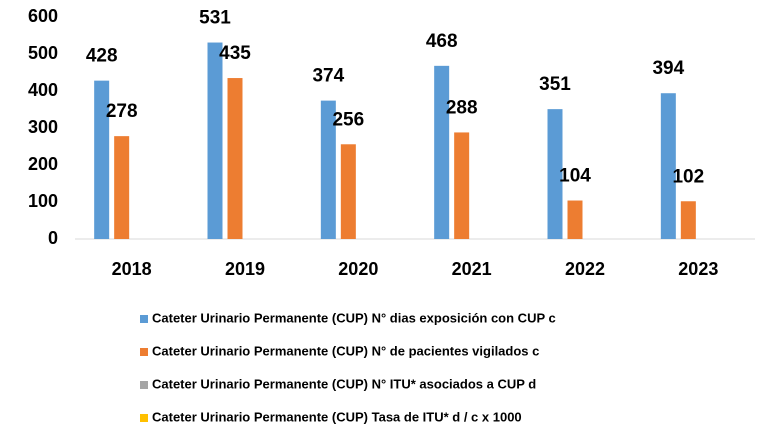 Image resolution: width=762 pixels, height=433 pixels. Describe the element at coordinates (585, 269) in the screenshot. I see `x-tick-label: 2022` at that location.